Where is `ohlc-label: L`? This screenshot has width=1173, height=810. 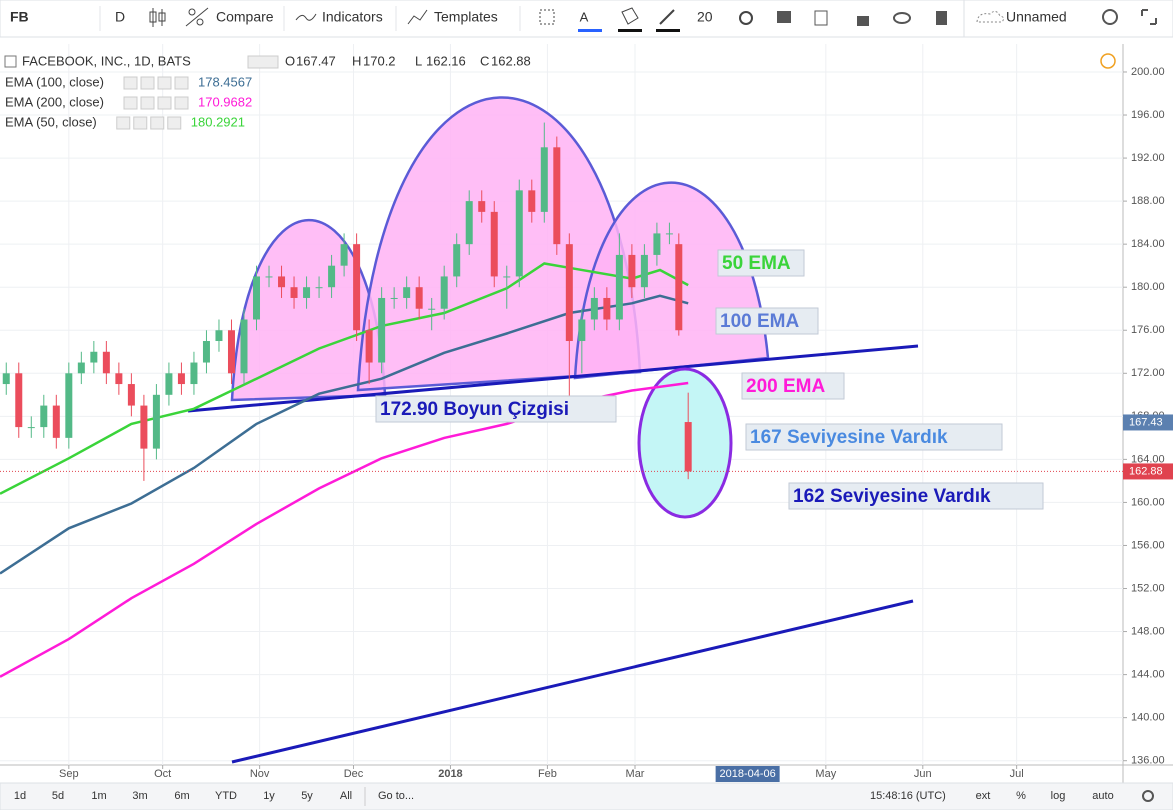 ohlc-label: L is located at coordinates (418, 60).